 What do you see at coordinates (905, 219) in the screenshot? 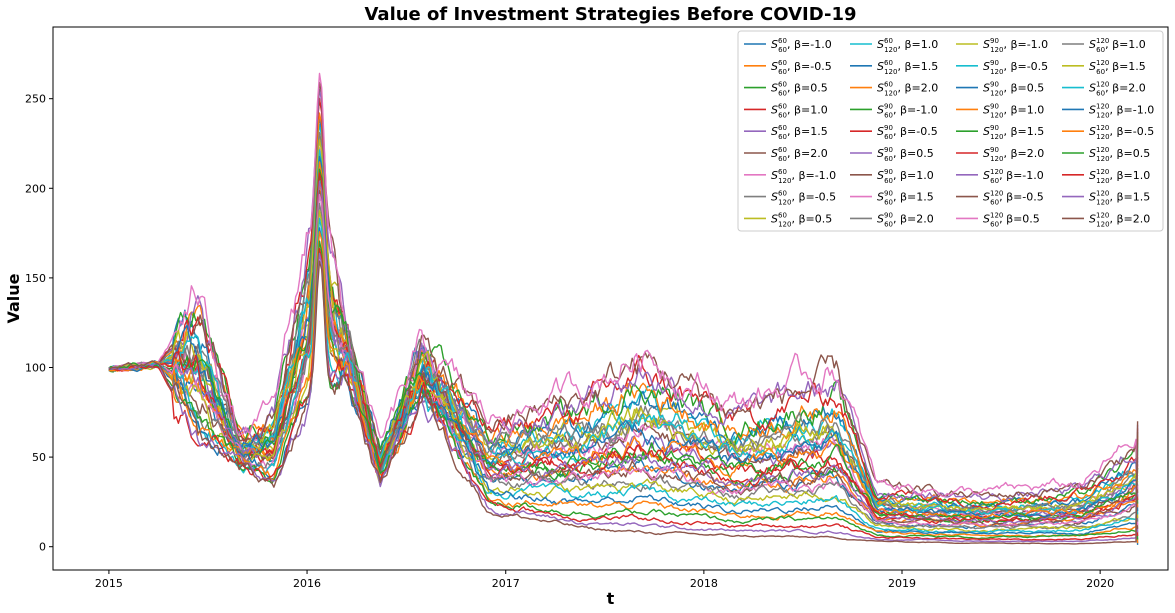
I see `legend-entry: S90 60, β=2.0` at bounding box center [905, 219].